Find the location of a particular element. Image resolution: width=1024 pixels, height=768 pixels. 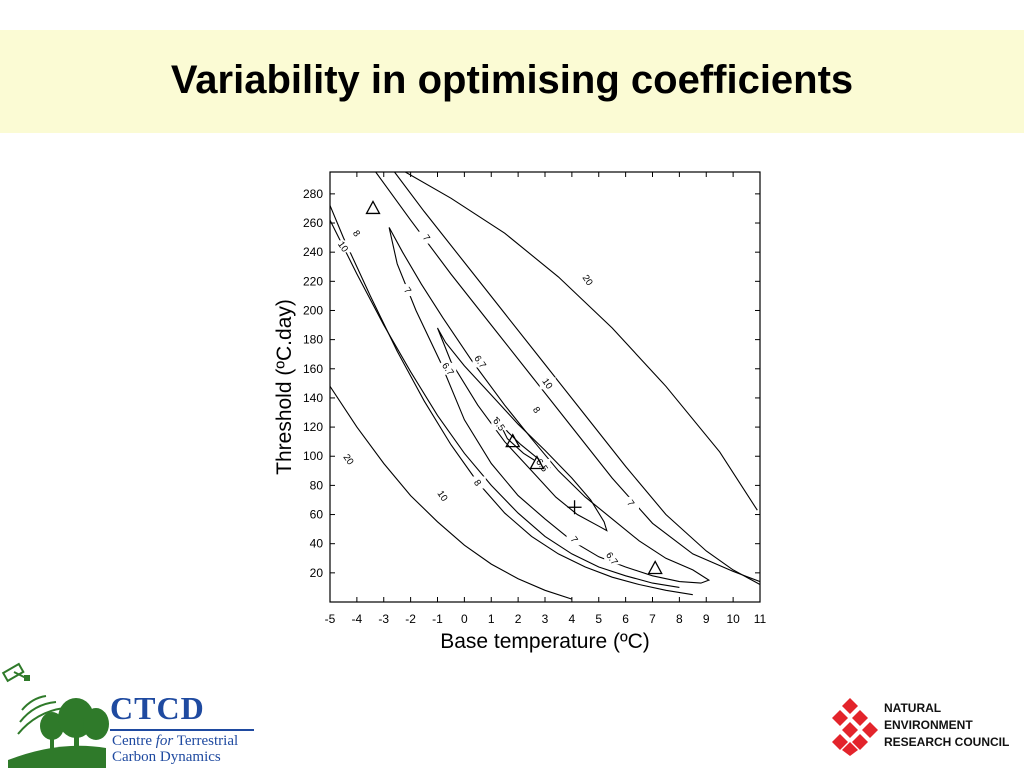

x-tick-label: 1 is located at coordinates (491, 619).